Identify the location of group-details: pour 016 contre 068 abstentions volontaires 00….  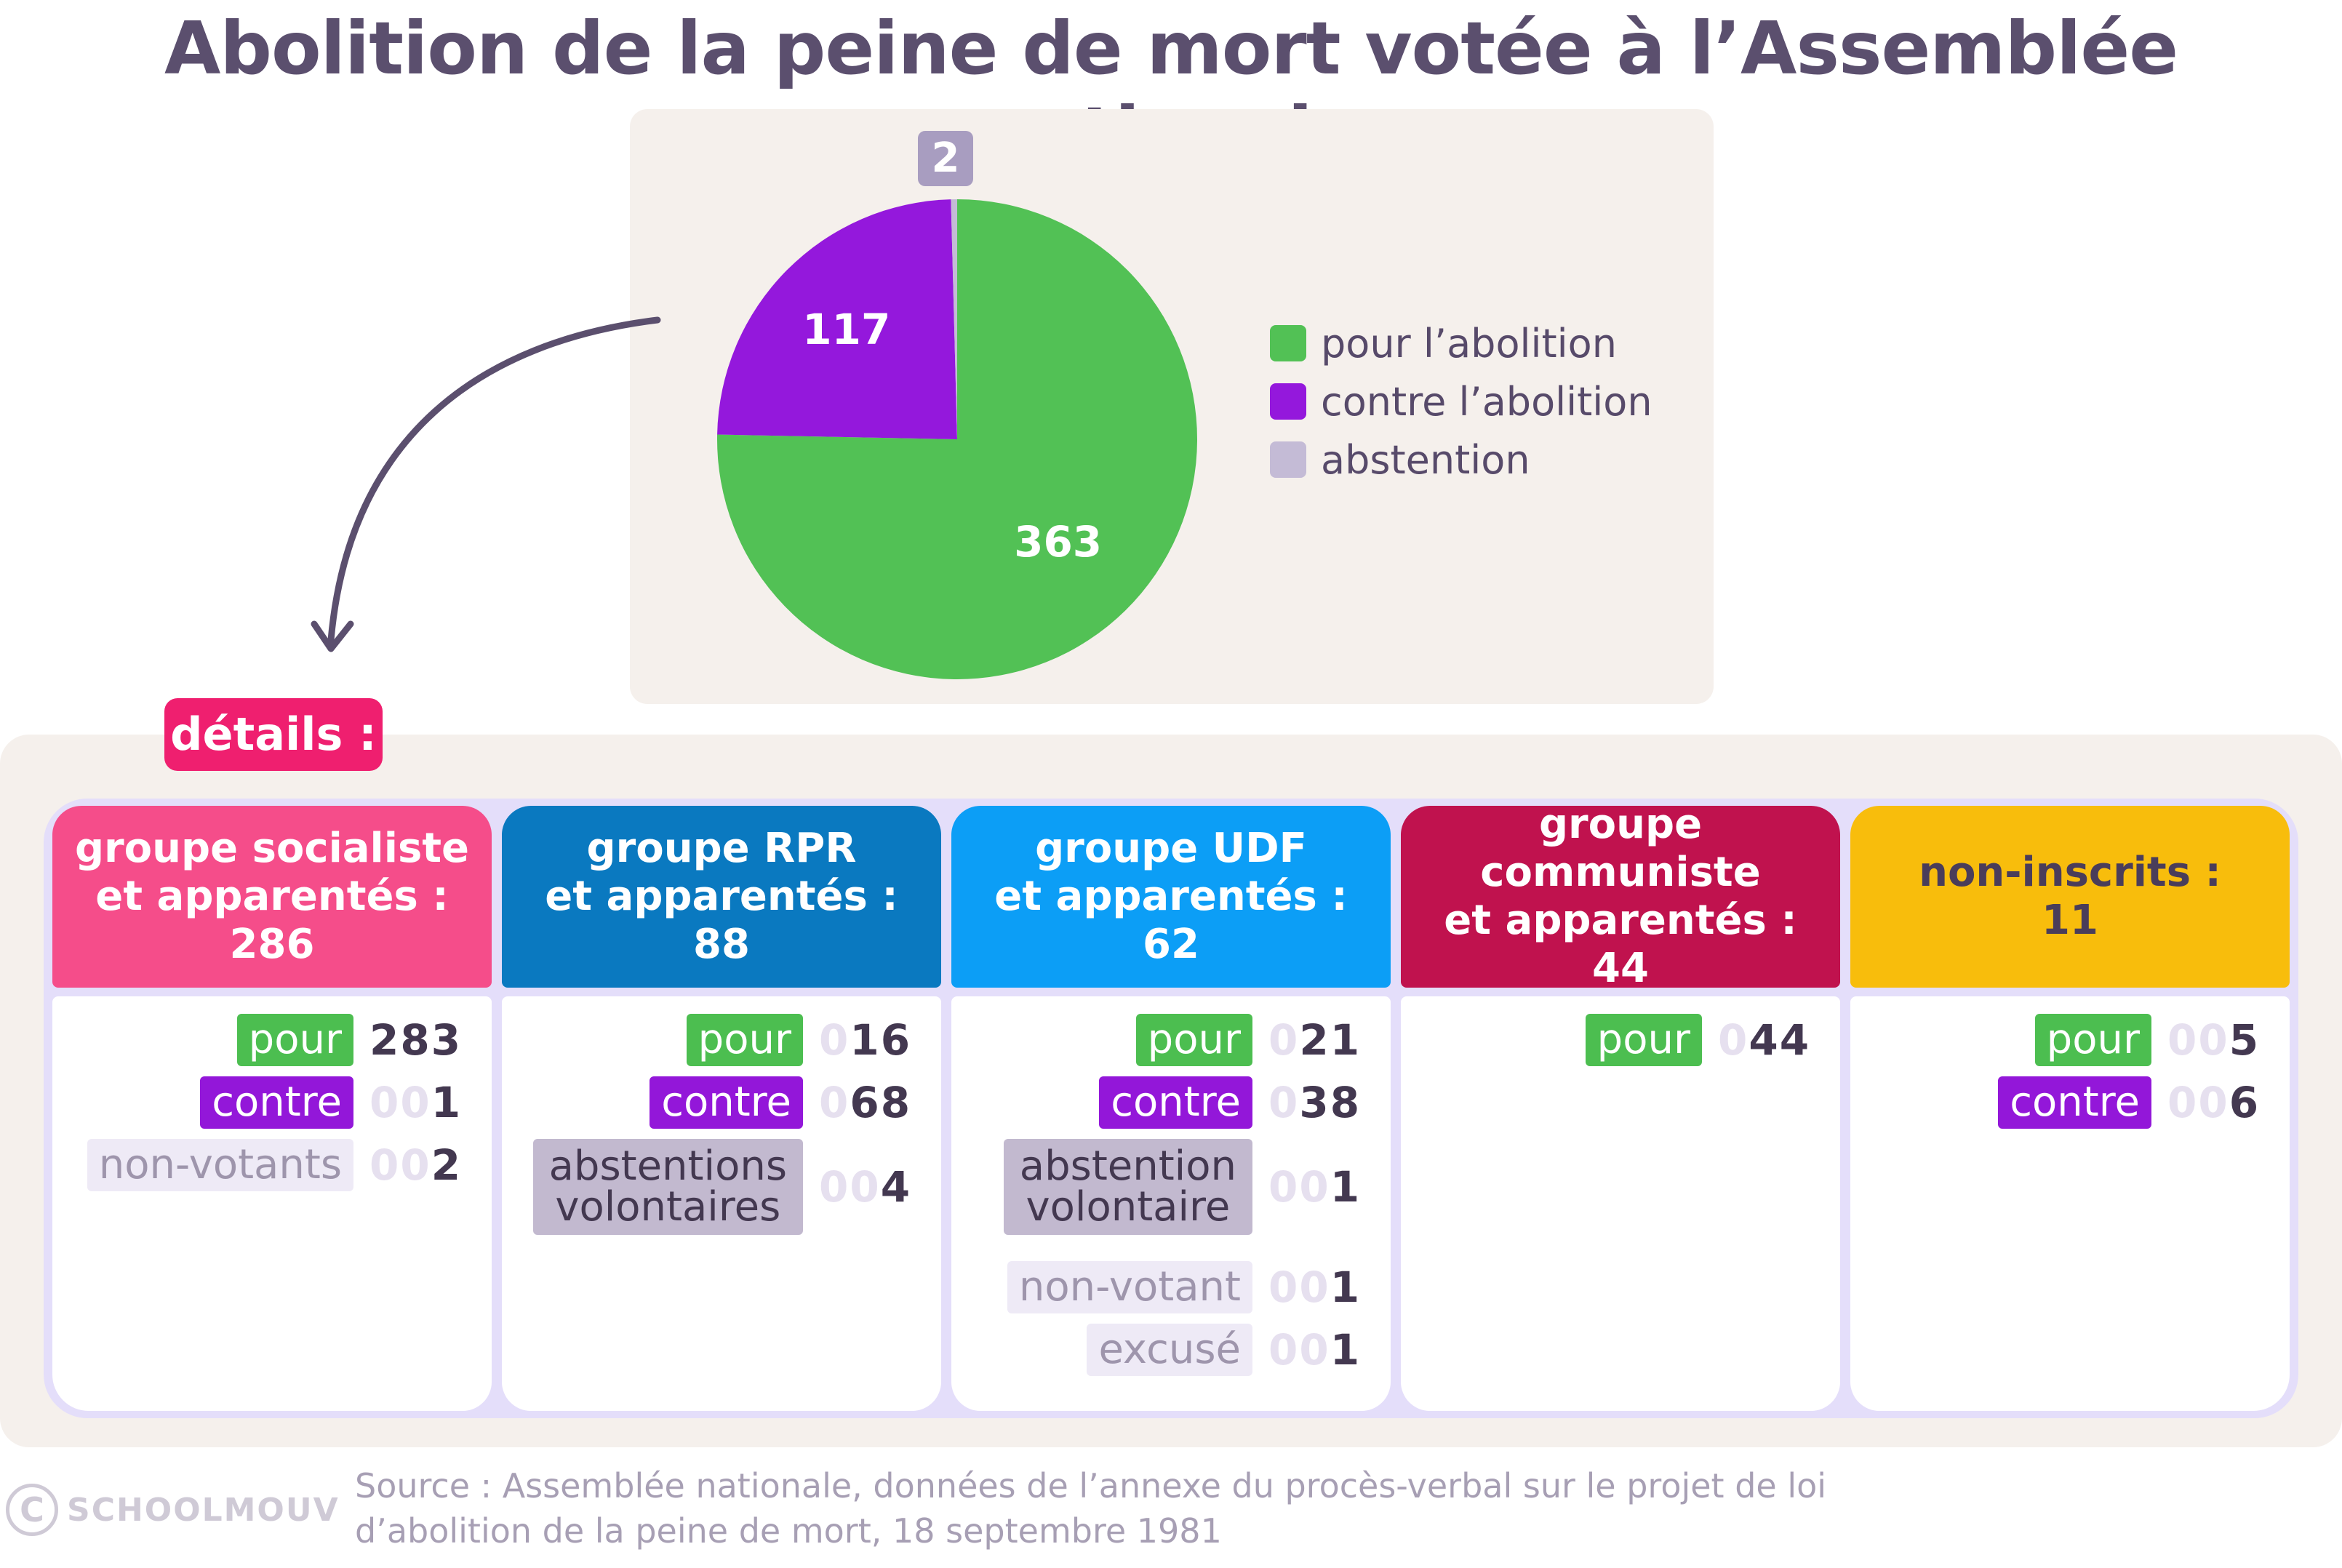
(721, 1203).